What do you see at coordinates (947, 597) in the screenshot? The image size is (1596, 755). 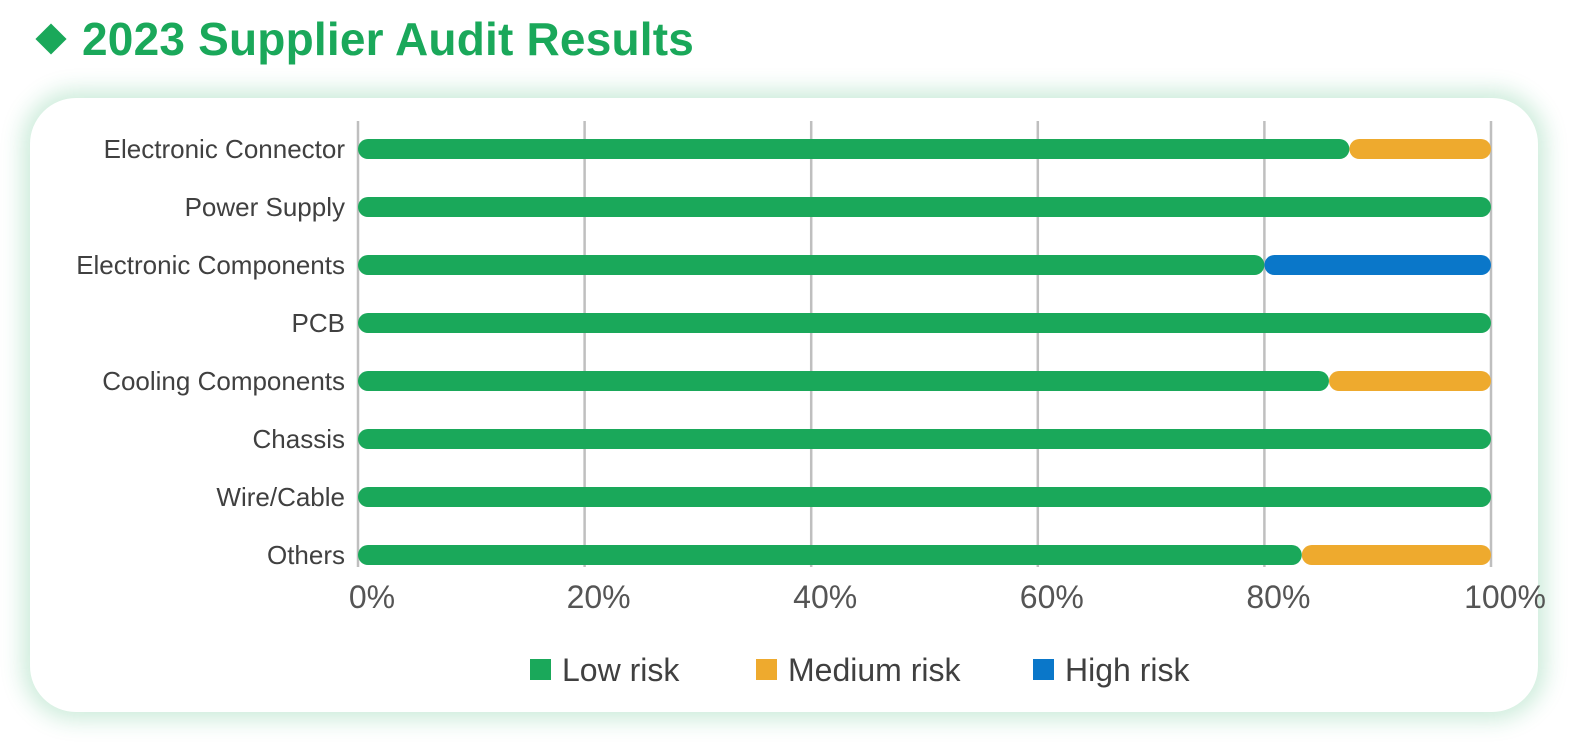 I see `tick-labels: 0% 20% 40% 60% 80% 100%` at bounding box center [947, 597].